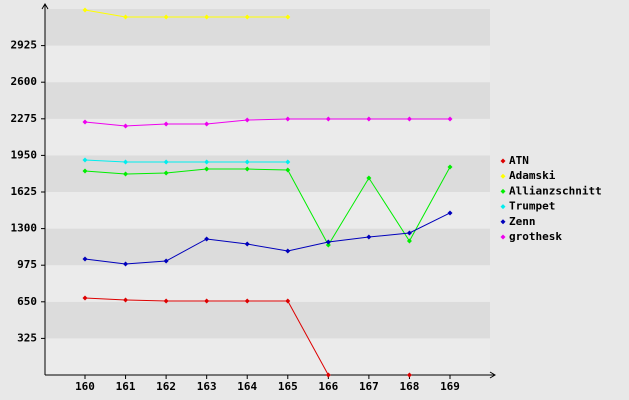 The width and height of the screenshot is (629, 400). What do you see at coordinates (85, 386) in the screenshot?
I see `x-tick-label: 160` at bounding box center [85, 386].